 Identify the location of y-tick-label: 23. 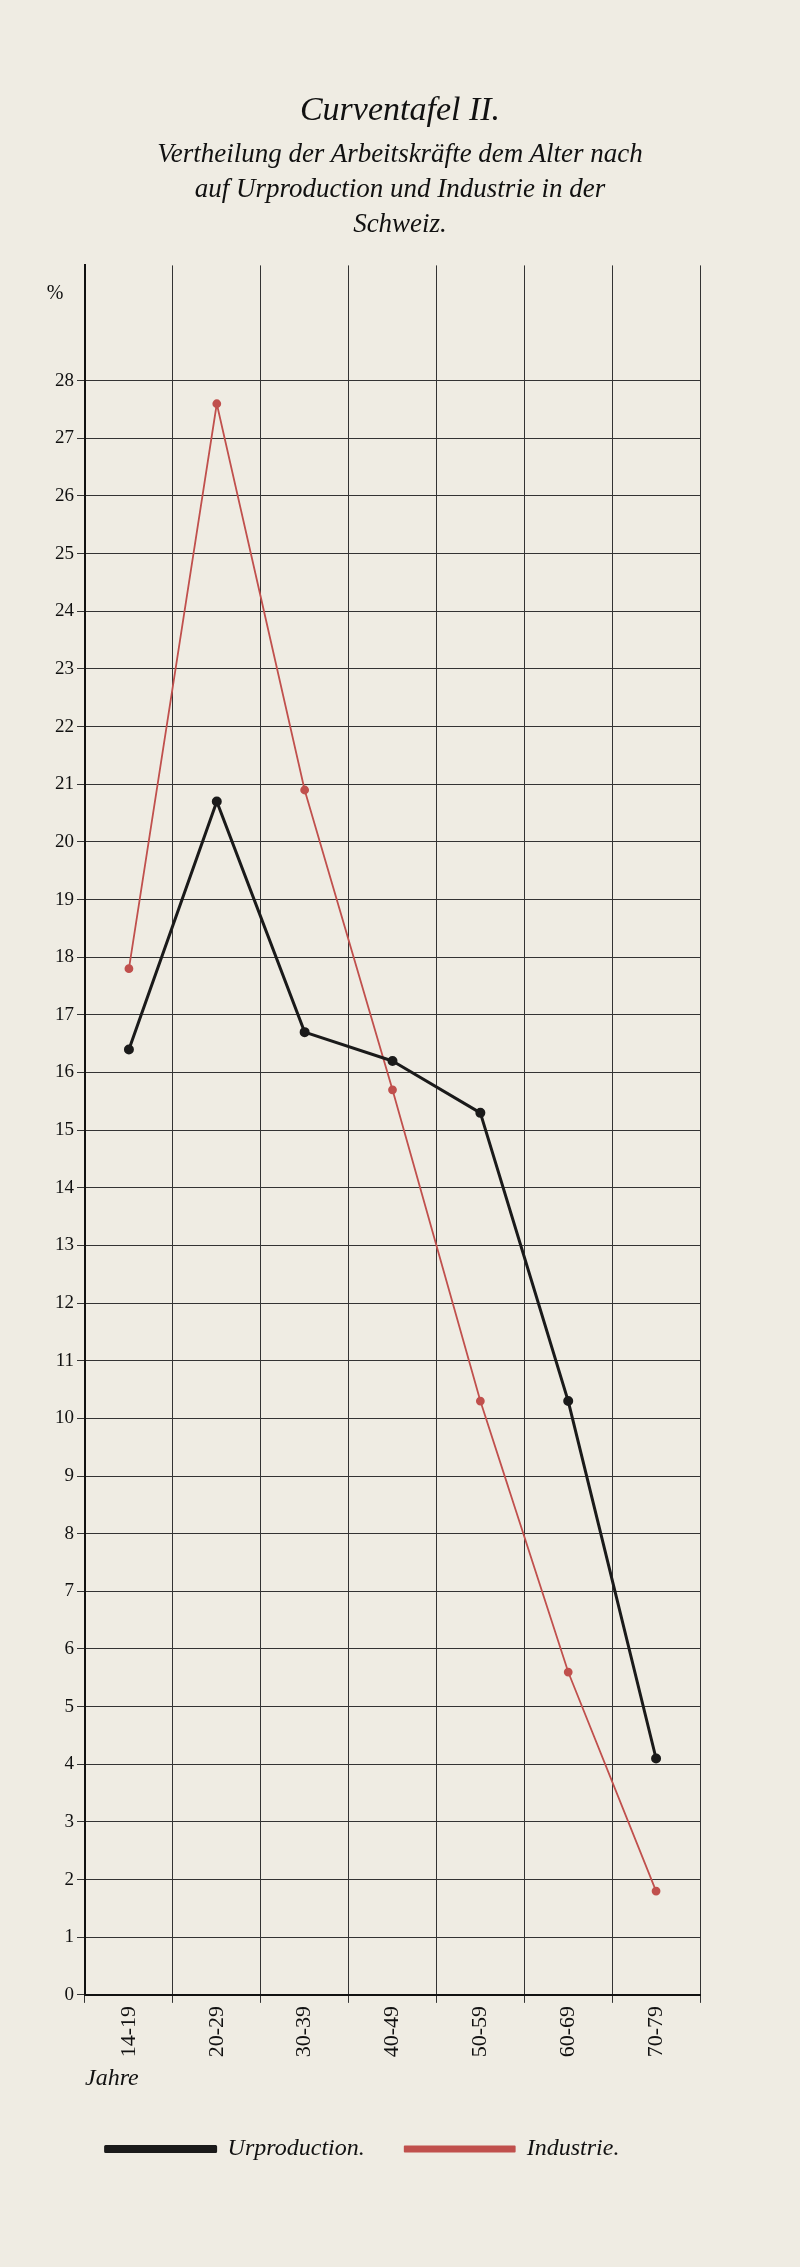
(64, 668).